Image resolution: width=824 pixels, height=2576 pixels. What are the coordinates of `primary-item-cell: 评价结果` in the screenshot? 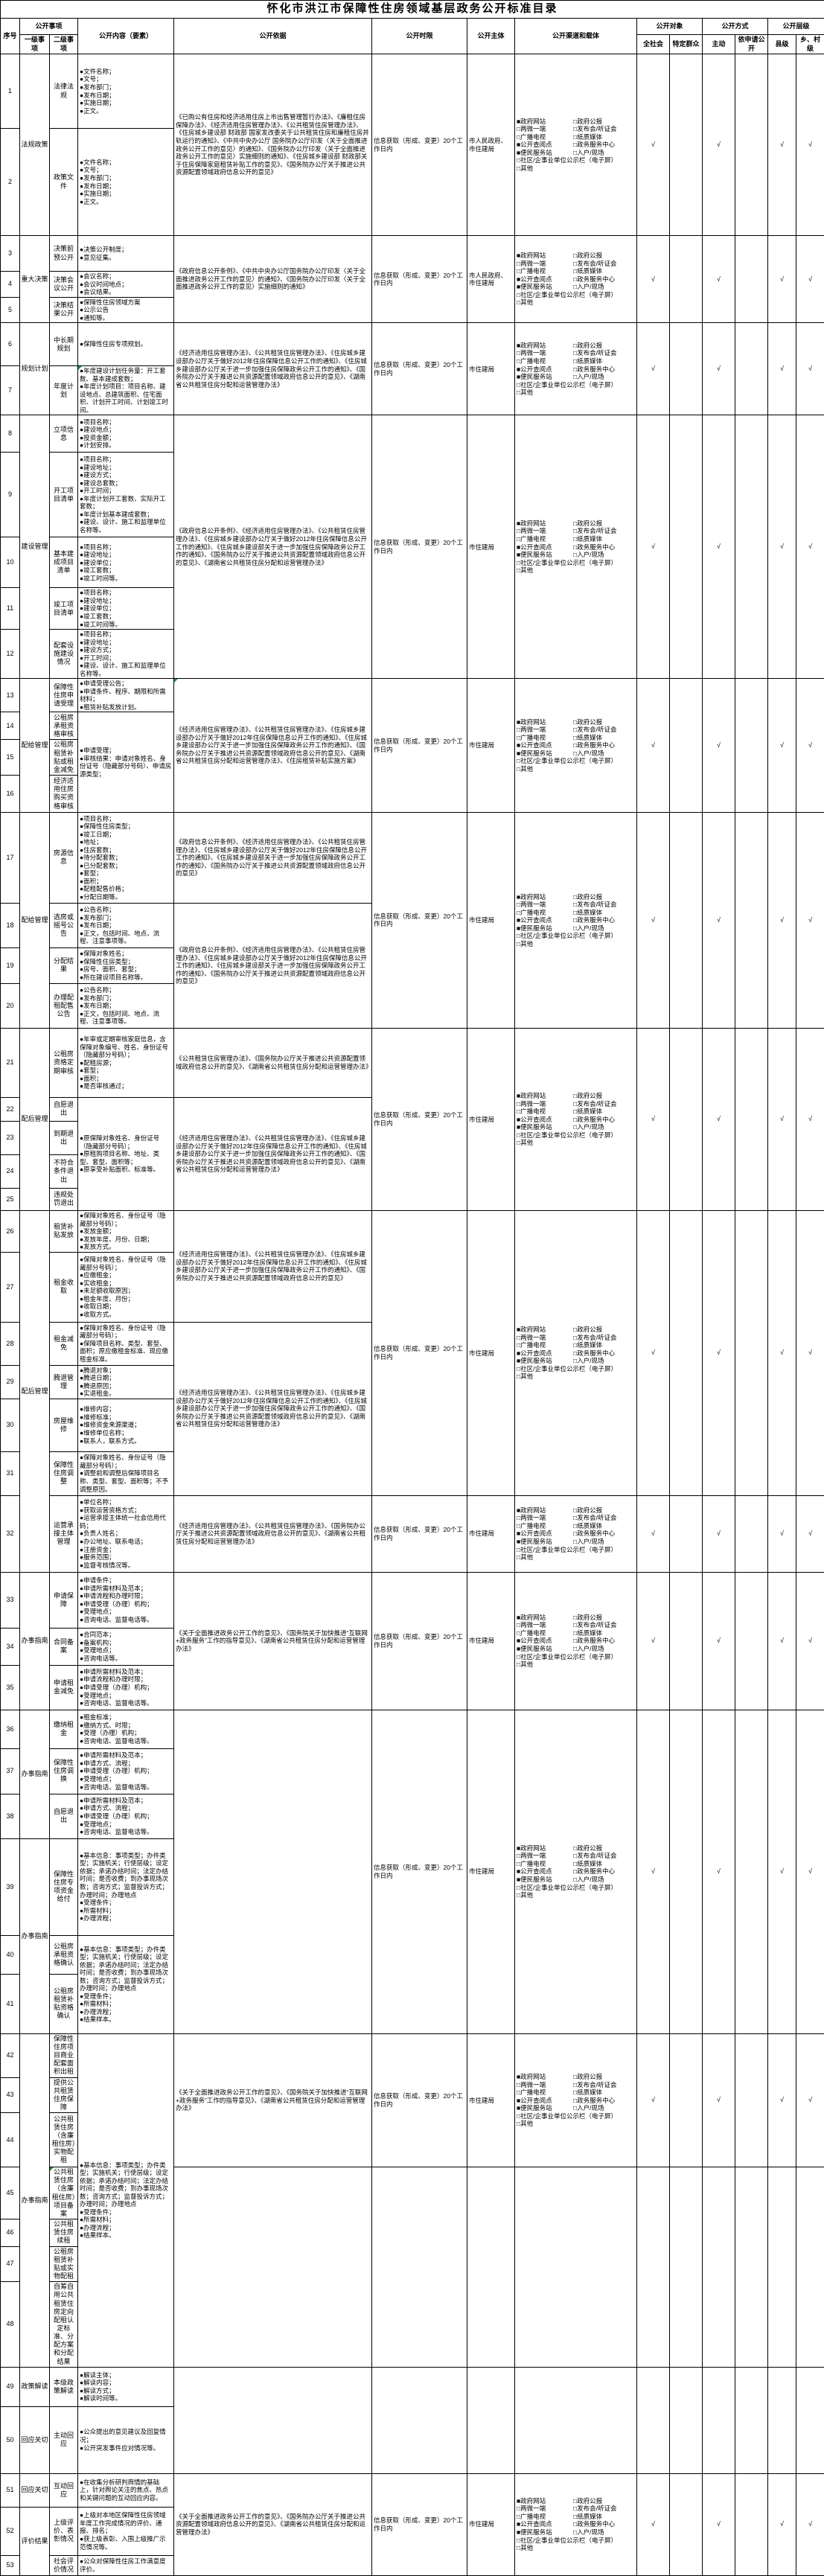 It's located at (35, 2541).